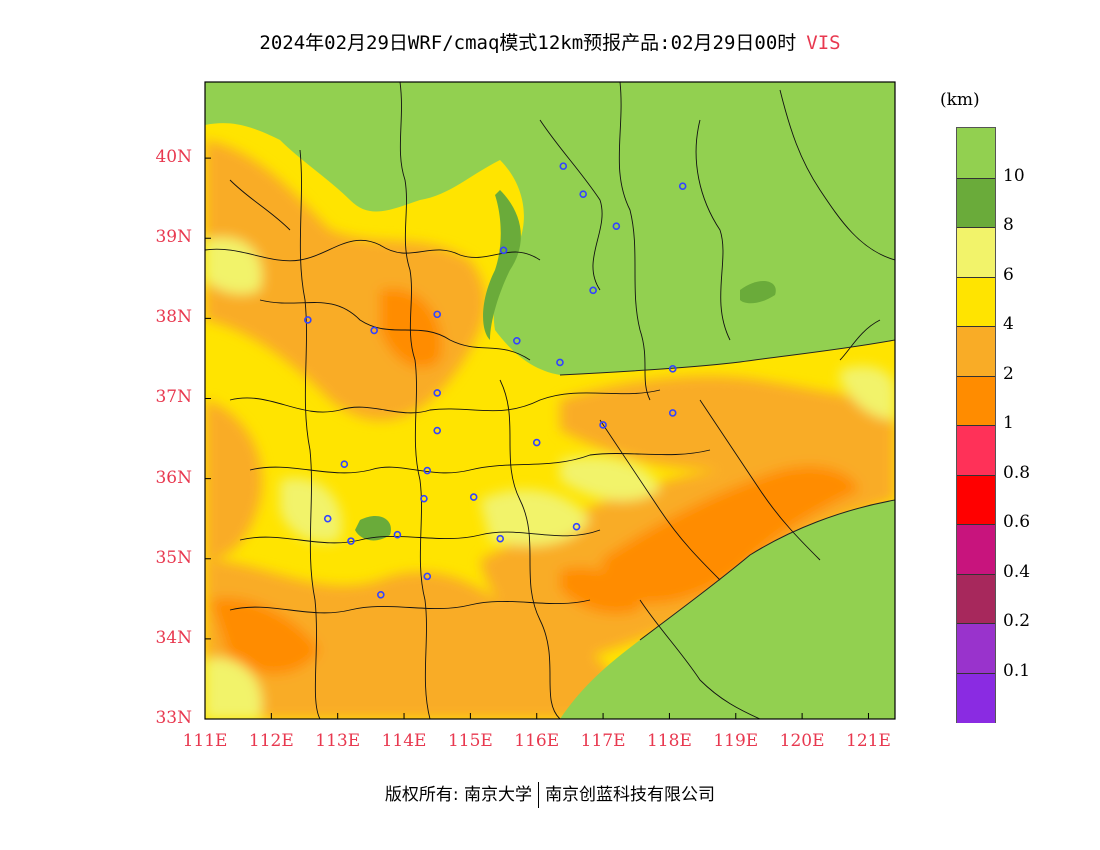 This screenshot has width=1100, height=850. What do you see at coordinates (470, 741) in the screenshot?
I see `lon-label: 115E` at bounding box center [470, 741].